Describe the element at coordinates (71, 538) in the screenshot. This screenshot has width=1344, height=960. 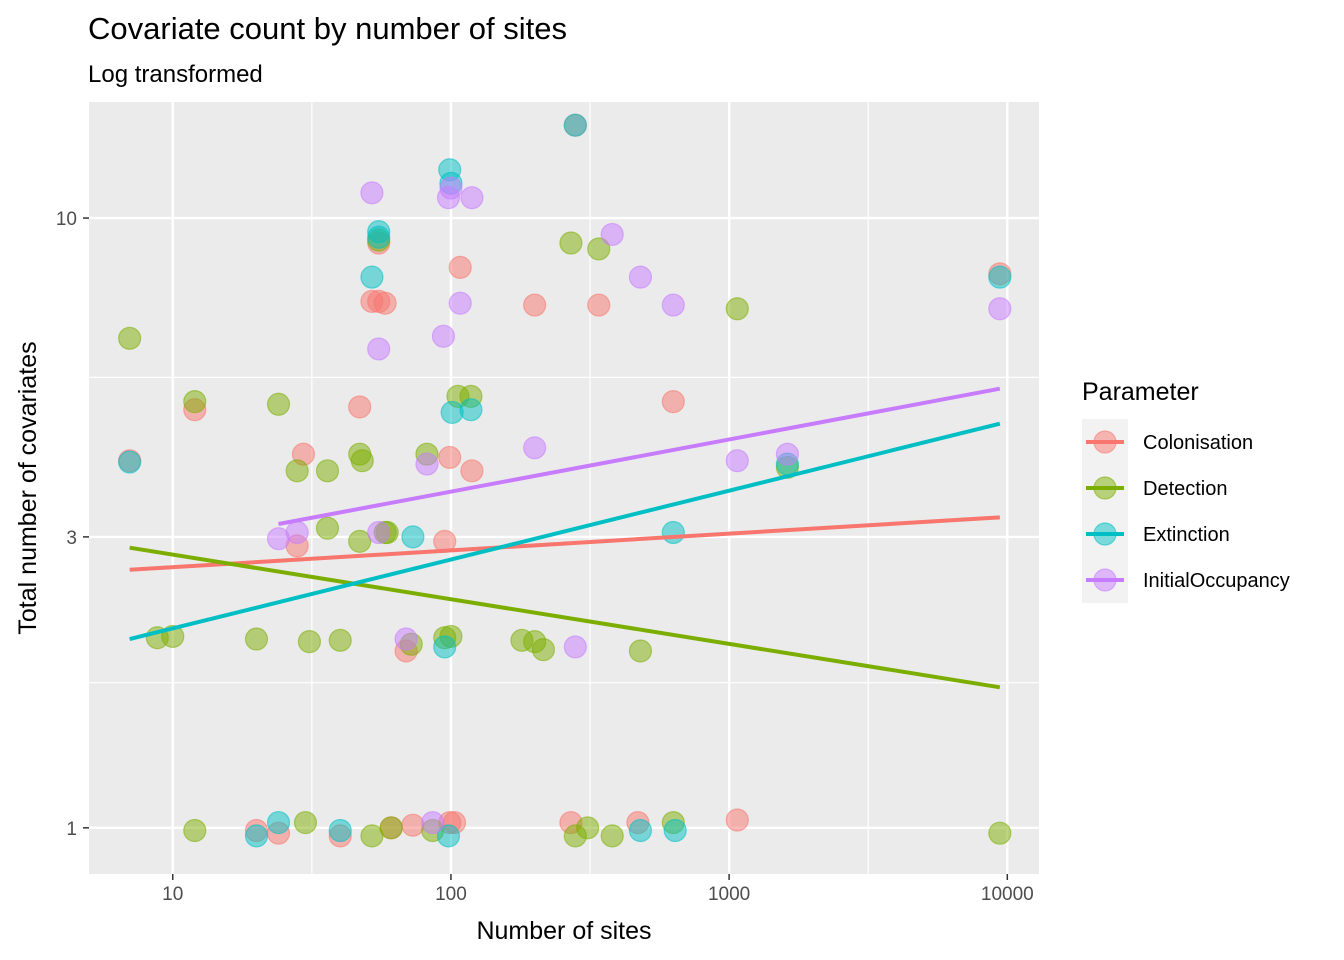
I see `y-tick-label: 3` at that location.